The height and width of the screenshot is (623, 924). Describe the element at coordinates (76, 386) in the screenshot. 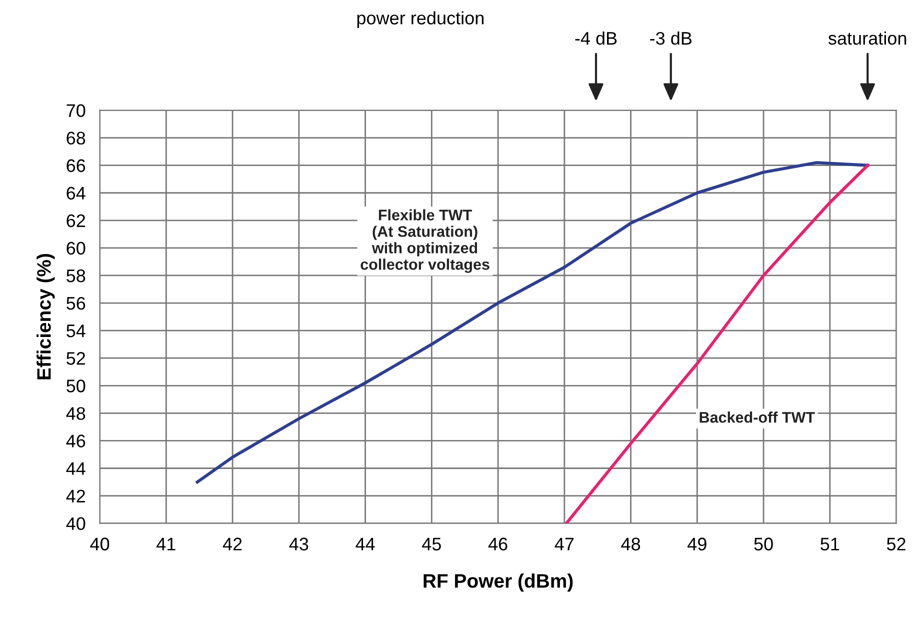

I see `y-tick-label: 50` at that location.